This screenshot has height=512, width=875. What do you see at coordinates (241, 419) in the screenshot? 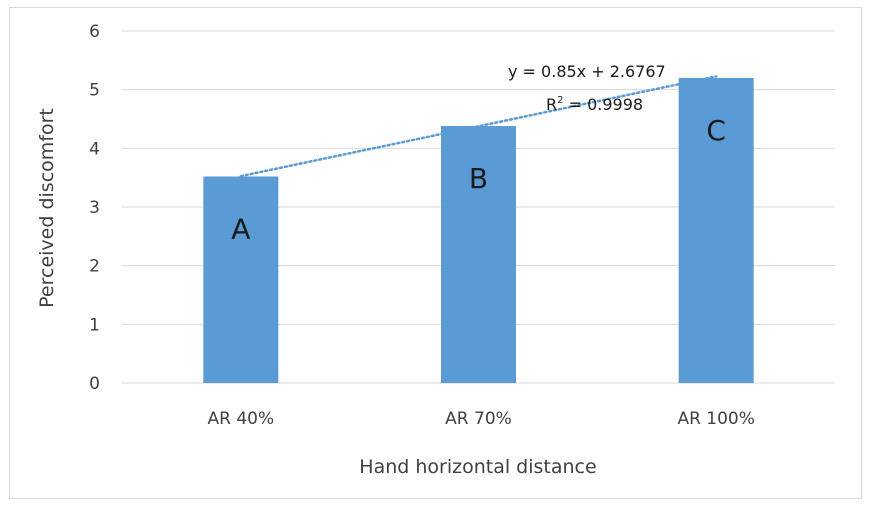
I see `x-tick-label: AR 40%` at bounding box center [241, 419].